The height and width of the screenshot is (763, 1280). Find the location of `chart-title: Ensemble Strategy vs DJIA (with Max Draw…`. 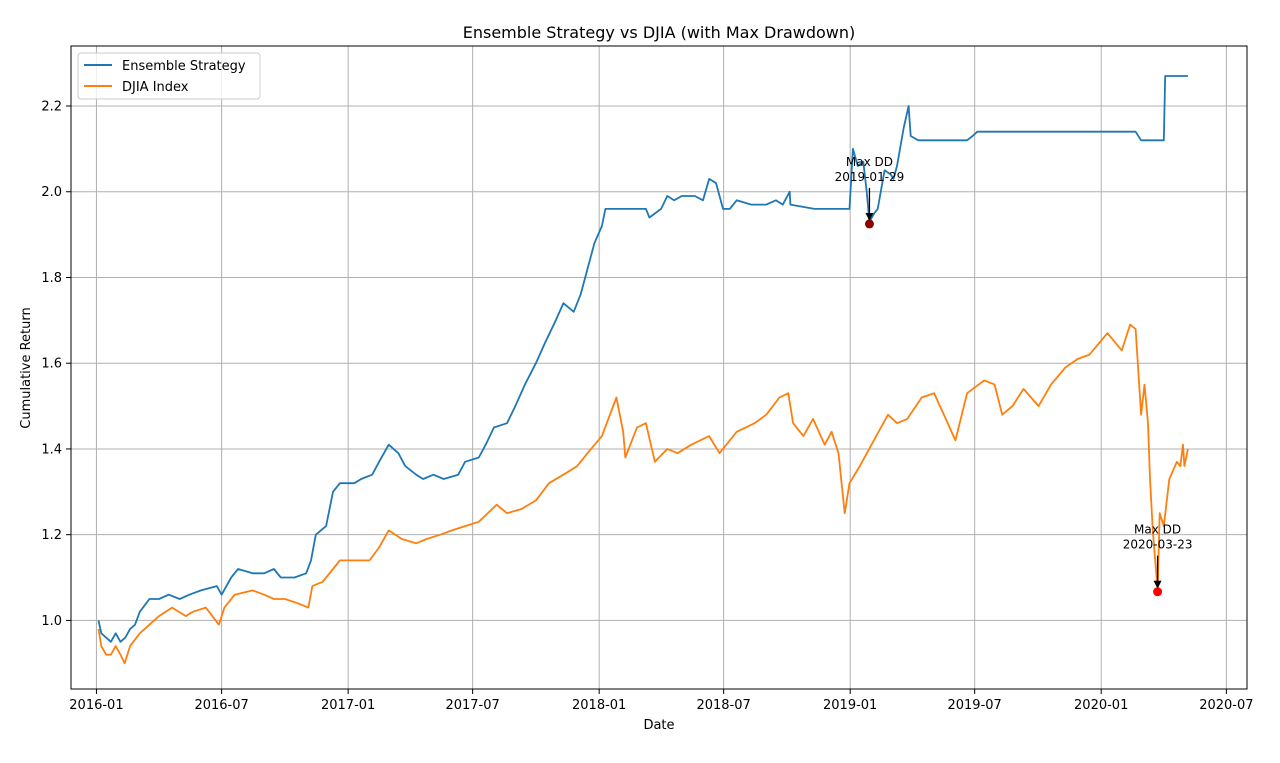

chart-title: Ensemble Strategy vs DJIA (with Max Draw… is located at coordinates (659, 32).